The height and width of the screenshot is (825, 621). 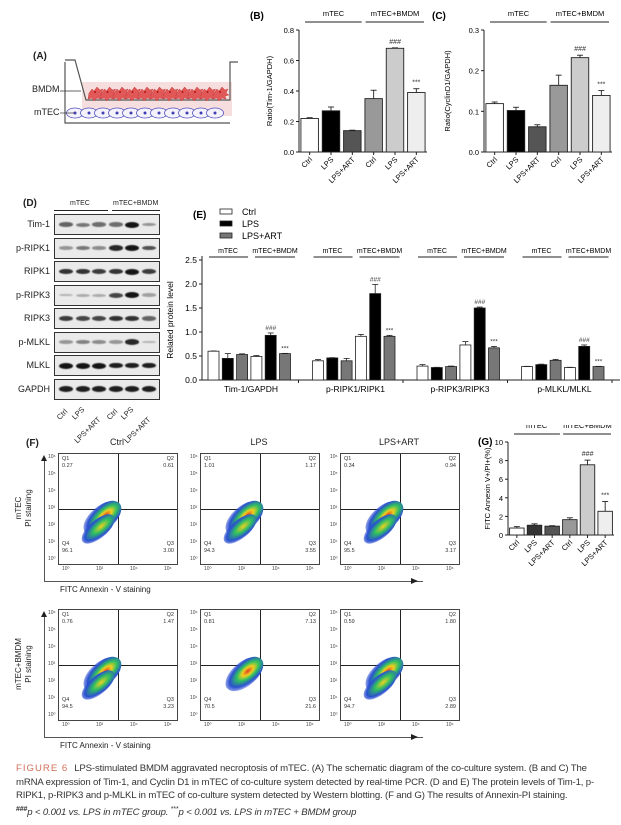 I want to click on bmdm-label: BMDM, so click(x=46, y=89).